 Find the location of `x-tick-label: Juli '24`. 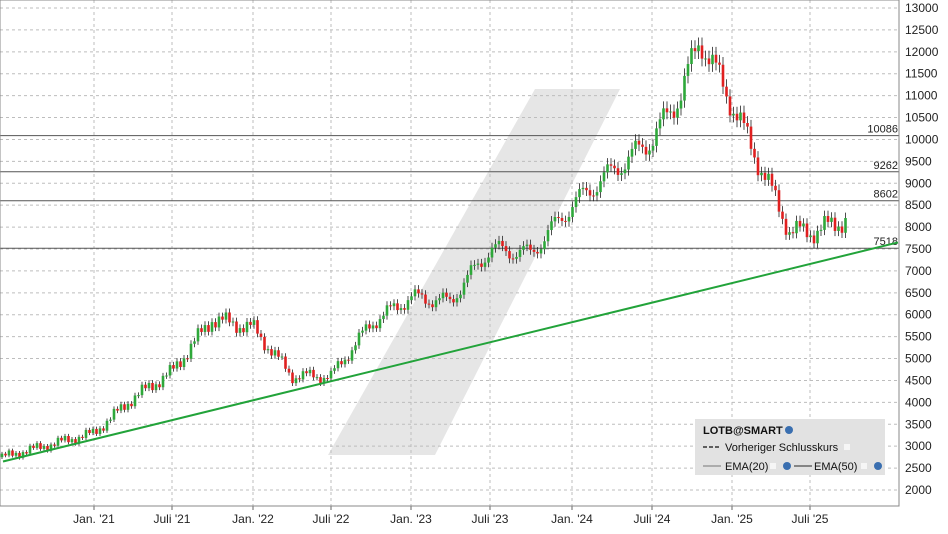

x-tick-label: Juli '24 is located at coordinates (652, 519).